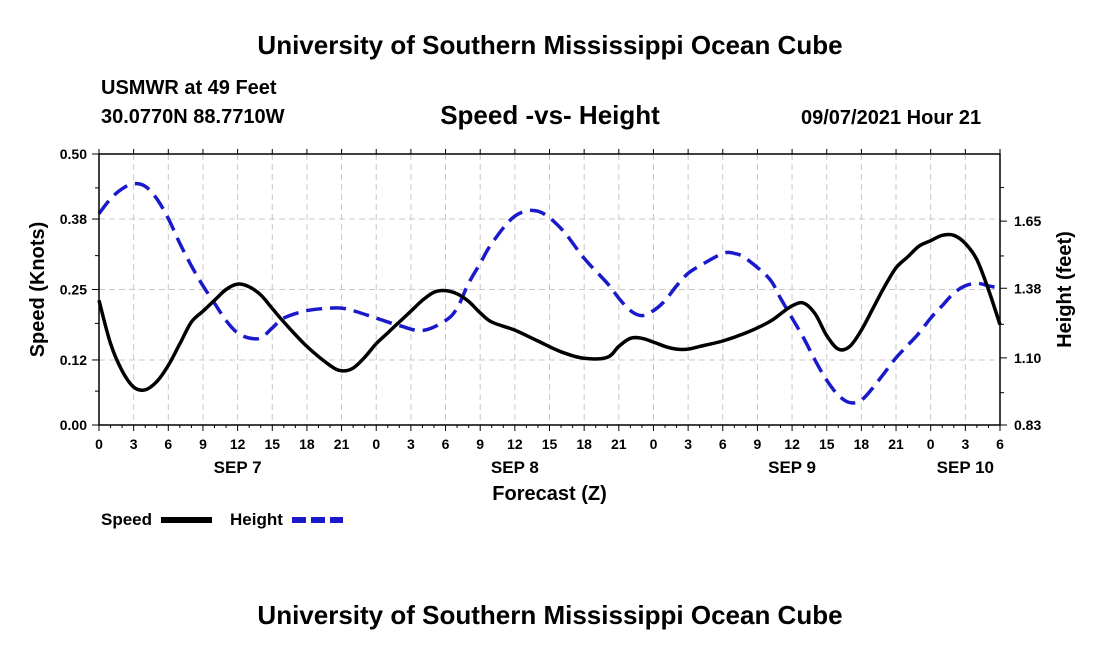 This screenshot has width=1100, height=650. Describe the element at coordinates (256, 519) in the screenshot. I see `legend-label-height: Height` at that location.